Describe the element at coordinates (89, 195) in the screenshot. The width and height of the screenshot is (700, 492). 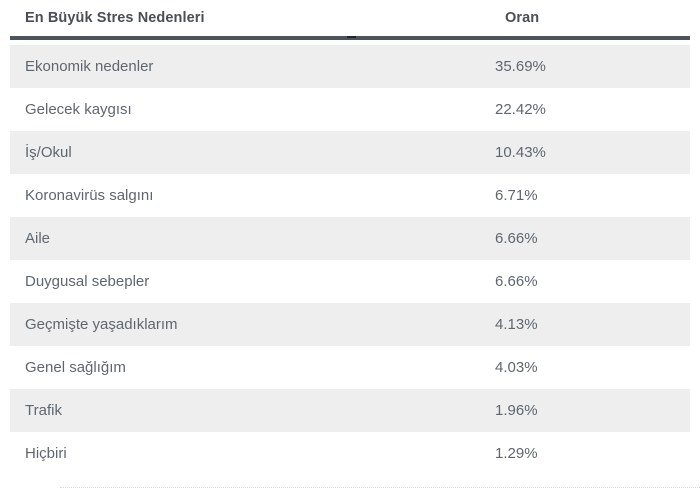
I see `row-label: Koronavirüs salgını` at that location.